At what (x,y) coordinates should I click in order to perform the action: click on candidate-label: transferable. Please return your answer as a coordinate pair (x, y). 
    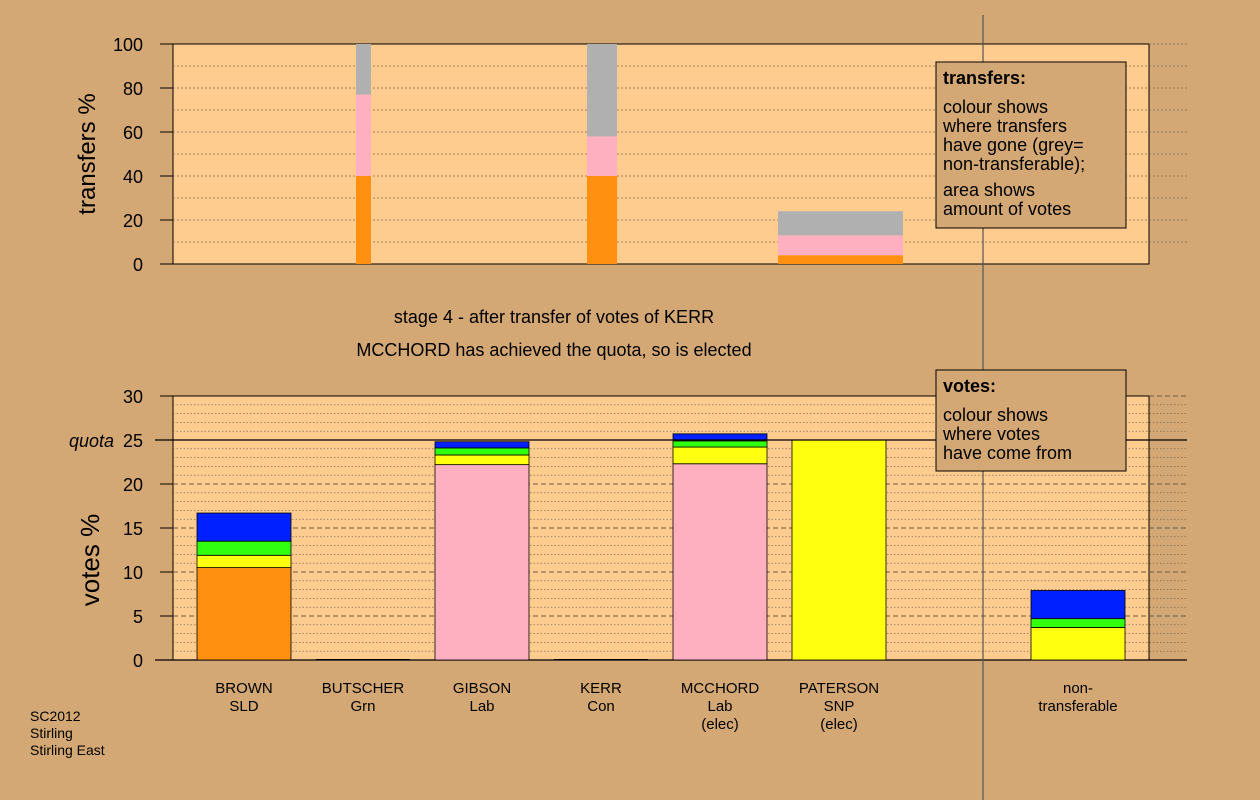
    Looking at the image, I should click on (1077, 706).